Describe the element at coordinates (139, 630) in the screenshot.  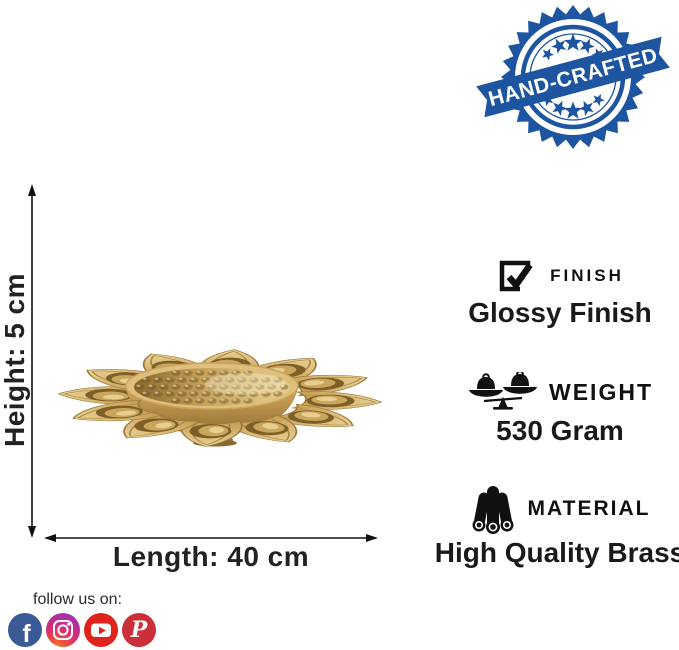
I see `pinterest-icon: P` at that location.